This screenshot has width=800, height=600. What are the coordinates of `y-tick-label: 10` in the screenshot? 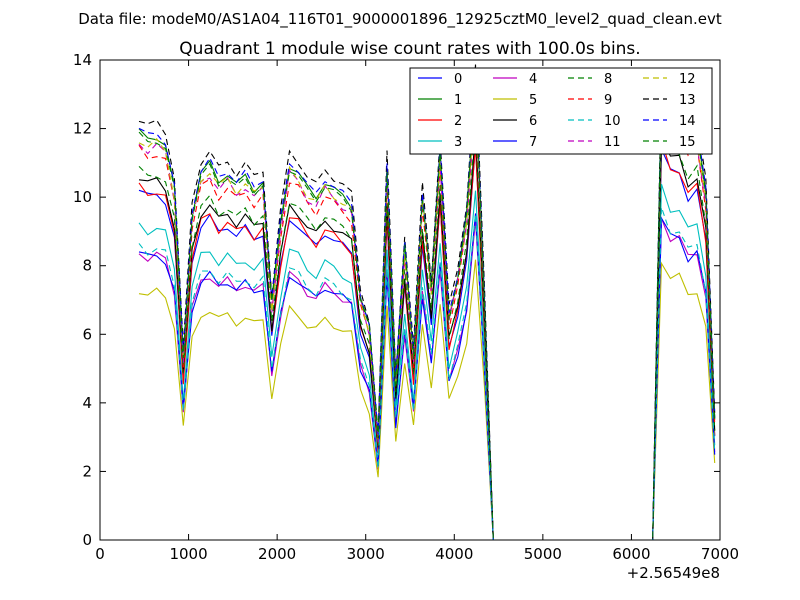 It's located at (82, 197).